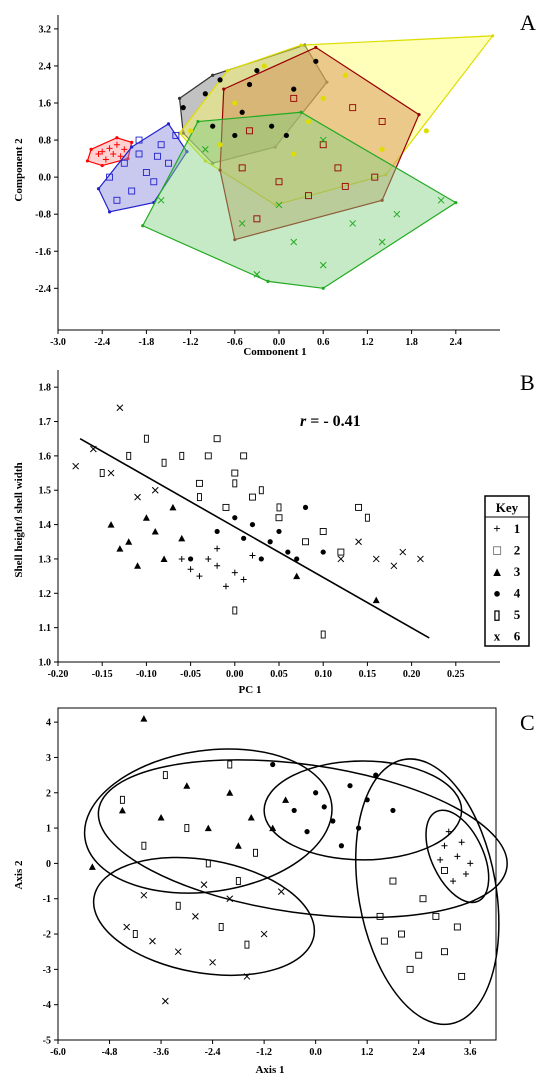  I want to click on panel-b-regression-line, so click(254, 538).